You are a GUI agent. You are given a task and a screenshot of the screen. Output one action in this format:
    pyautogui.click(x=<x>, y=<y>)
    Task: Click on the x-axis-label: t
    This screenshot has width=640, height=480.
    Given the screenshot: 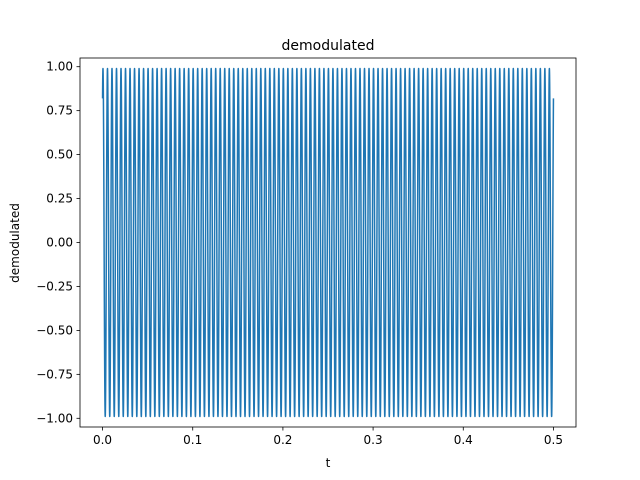 What is the action you would take?
    pyautogui.click(x=328, y=463)
    